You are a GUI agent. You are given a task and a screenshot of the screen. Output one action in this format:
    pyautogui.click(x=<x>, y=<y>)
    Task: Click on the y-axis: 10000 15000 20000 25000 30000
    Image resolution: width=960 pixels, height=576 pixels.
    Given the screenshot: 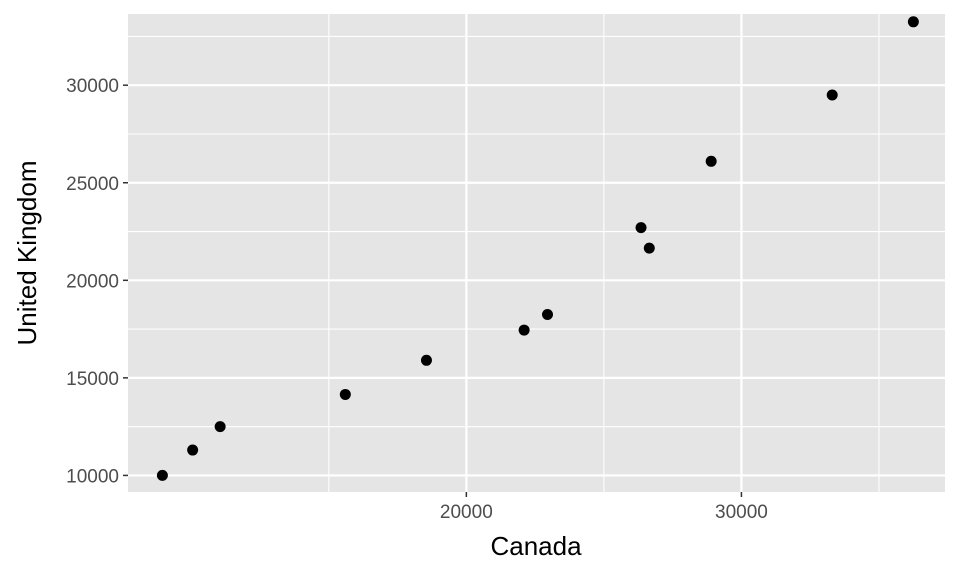 What is the action you would take?
    pyautogui.click(x=97, y=281)
    